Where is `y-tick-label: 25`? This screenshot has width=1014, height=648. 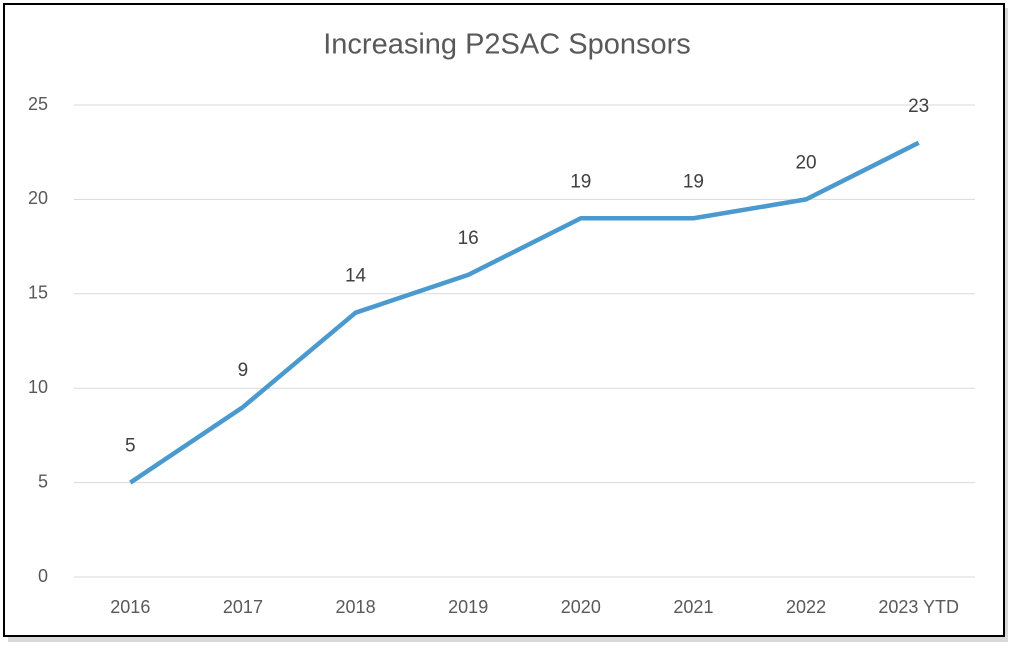 y-tick-label: 25 is located at coordinates (38, 104).